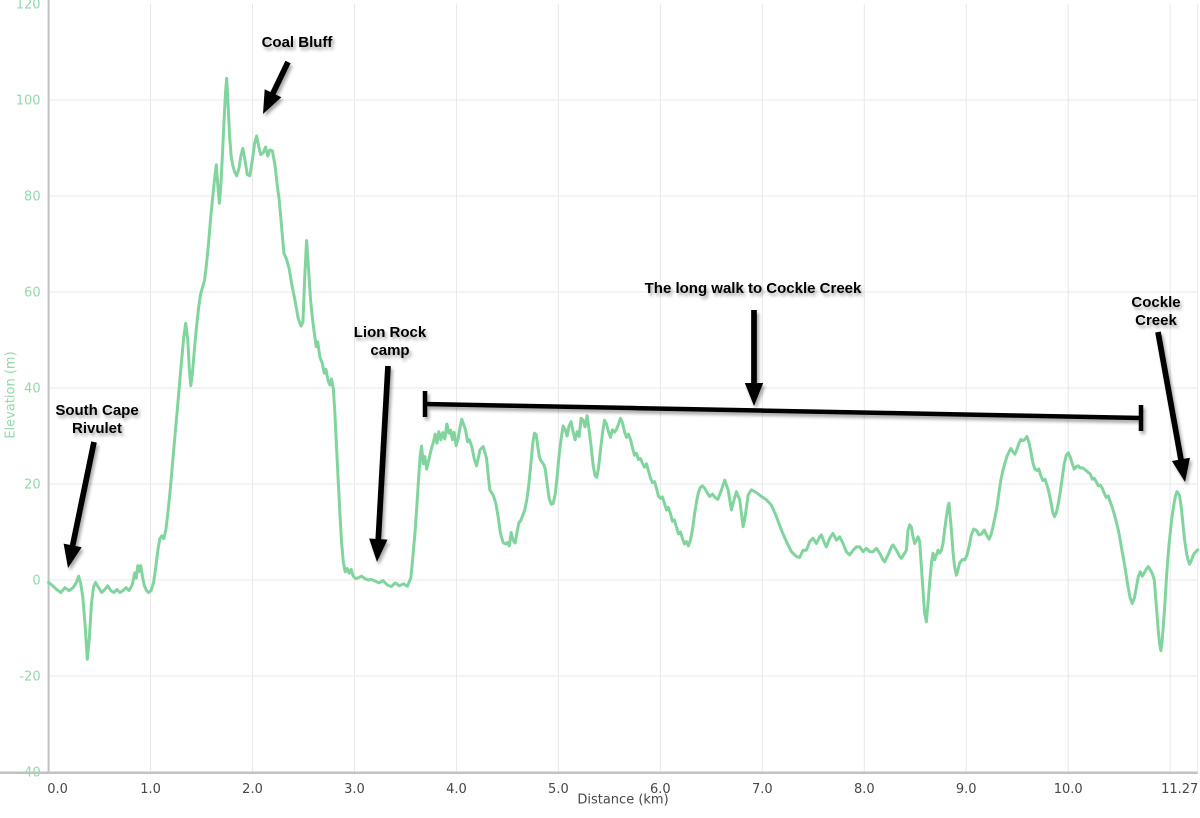  I want to click on annotation-label: South Cape, so click(96, 410).